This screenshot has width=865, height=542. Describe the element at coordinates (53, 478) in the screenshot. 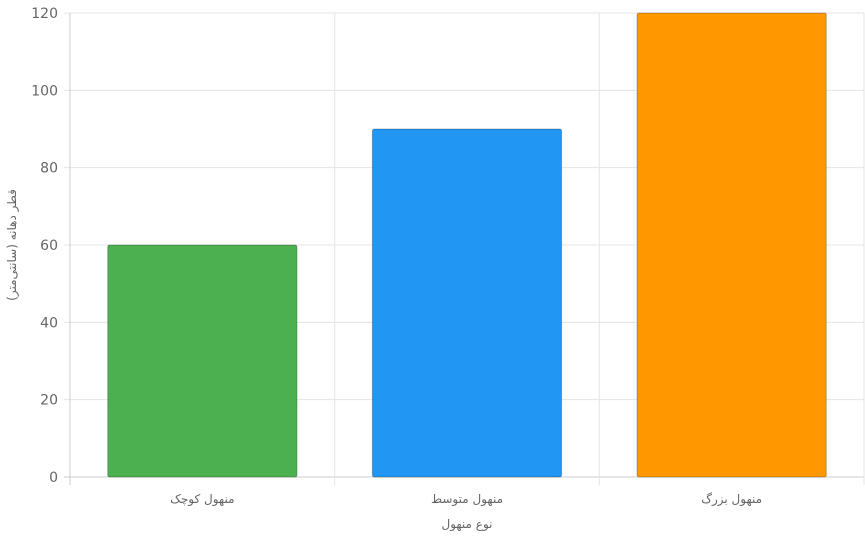

I see `y-tick-label: 0` at that location.